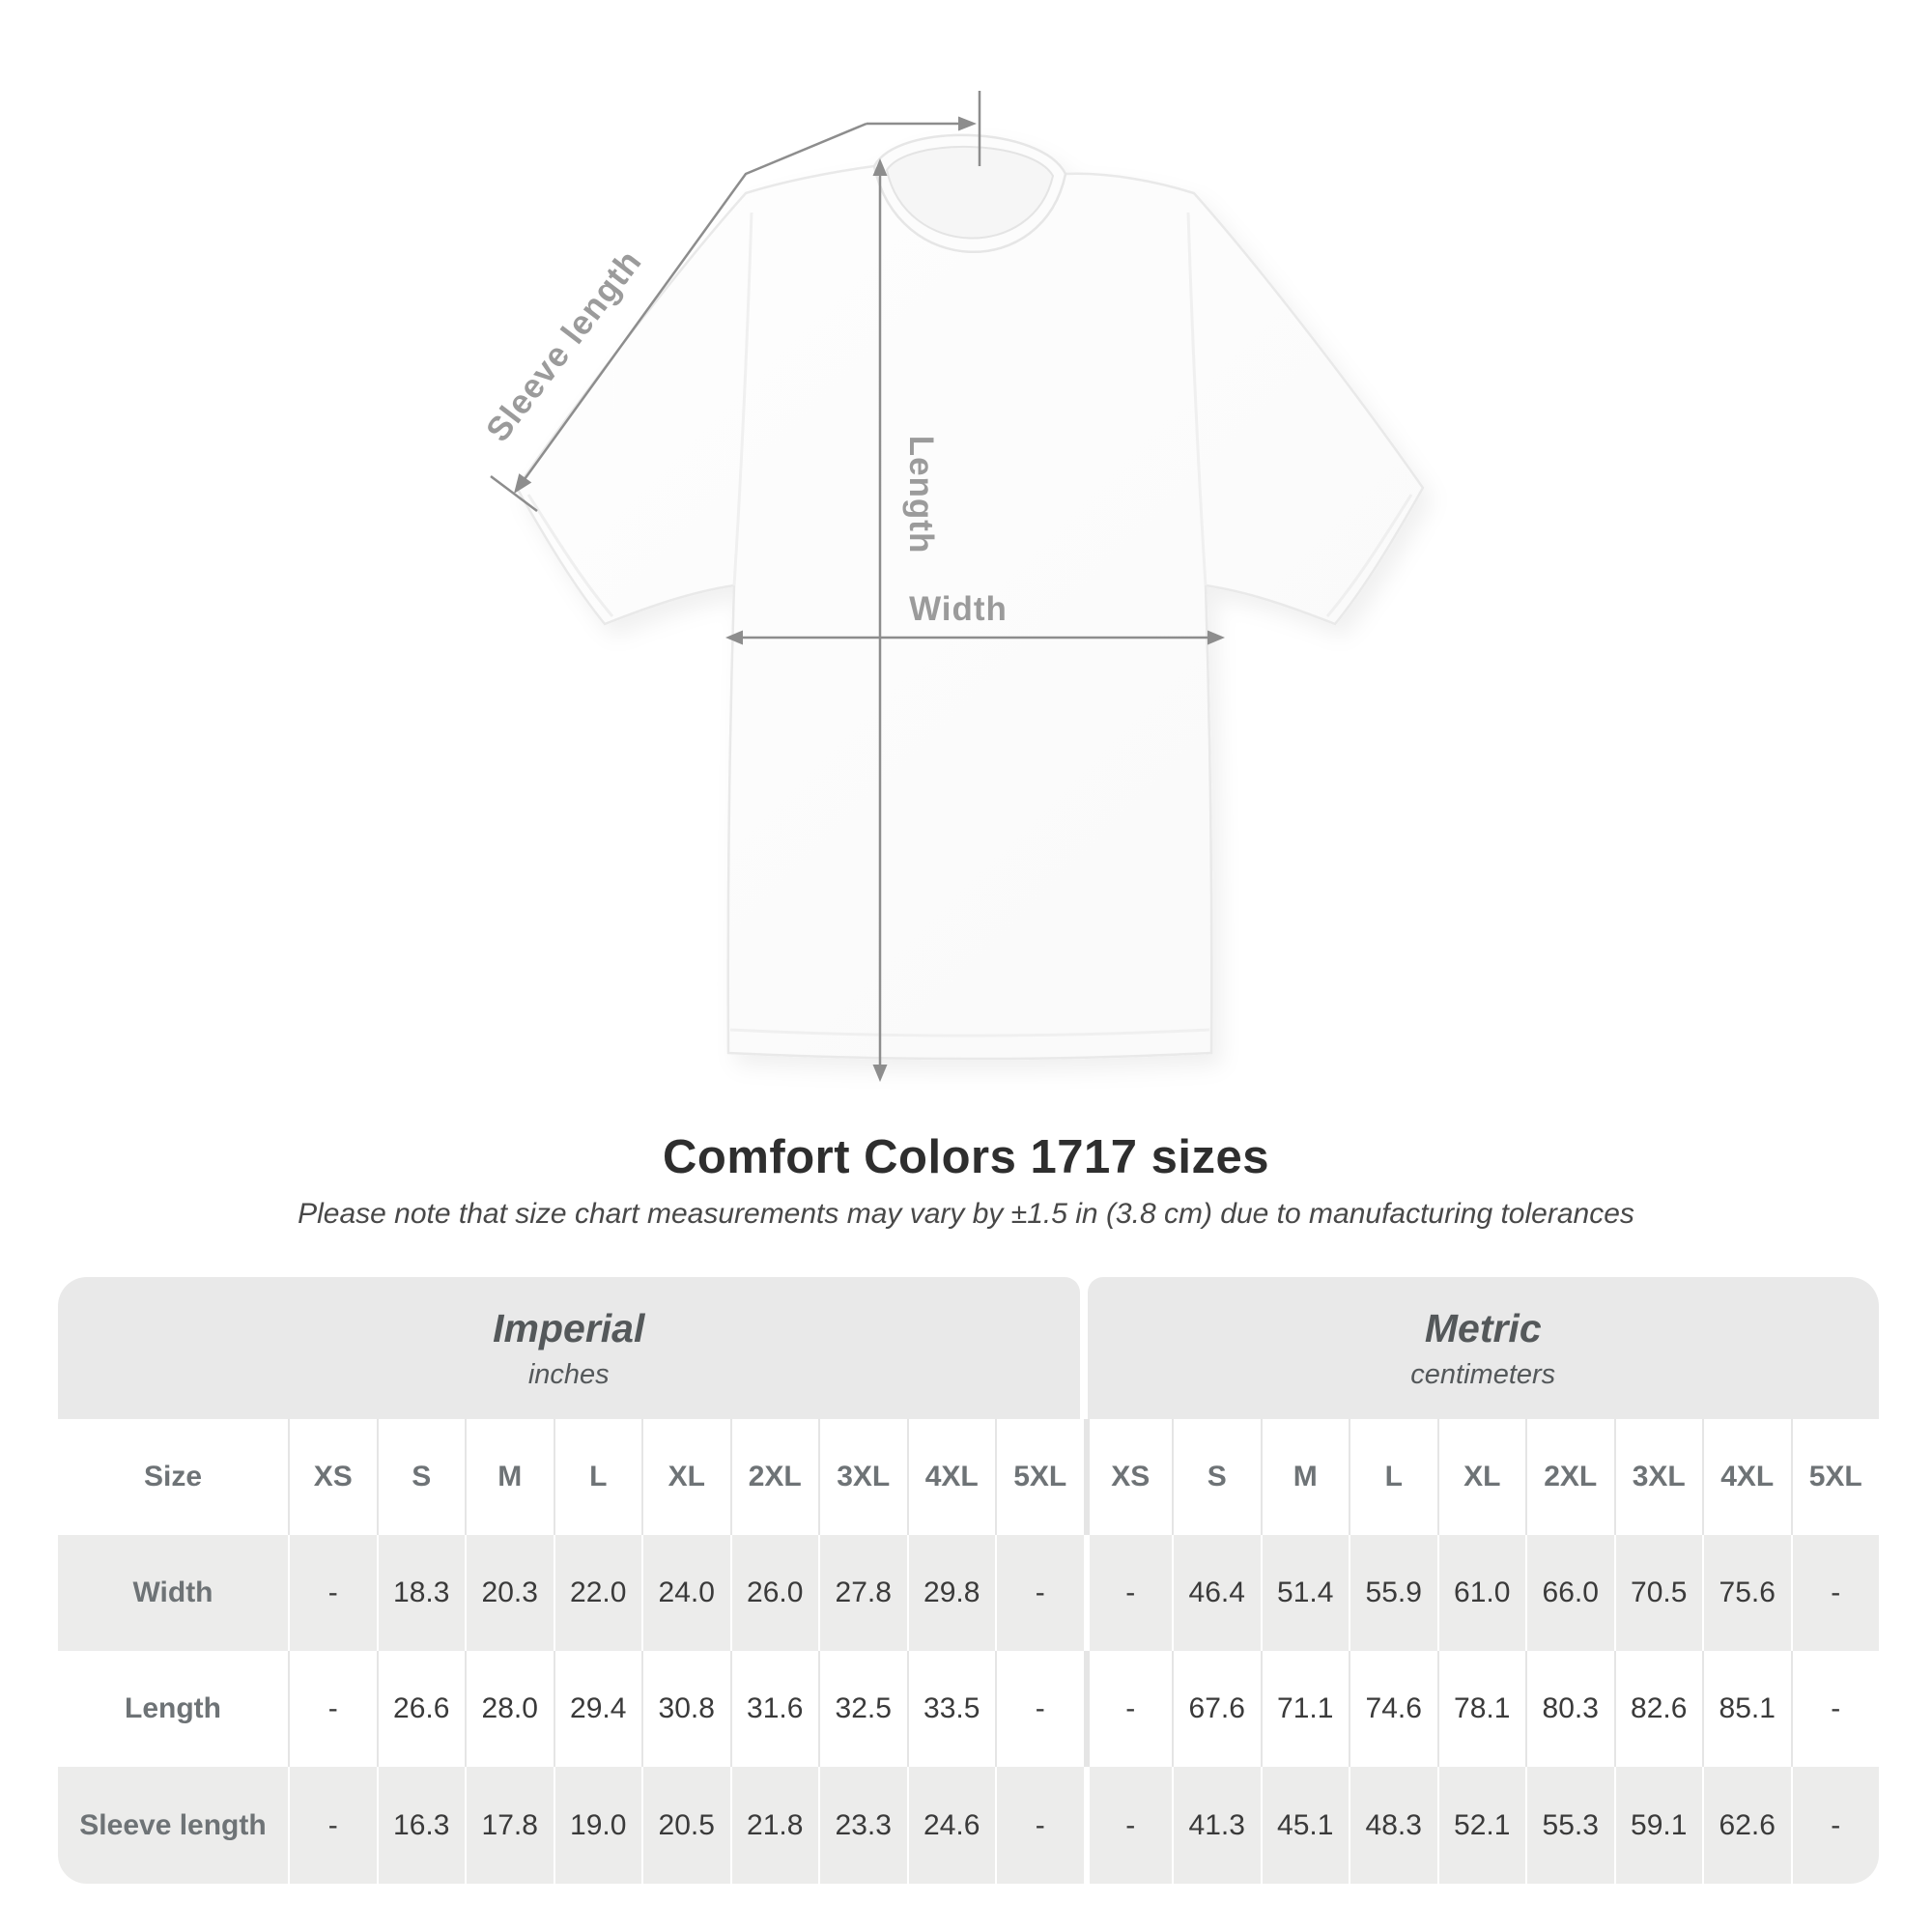 The width and height of the screenshot is (1932, 1932). Describe the element at coordinates (966, 1157) in the screenshot. I see `page-title: Comfort Colors 1717 sizes` at that location.